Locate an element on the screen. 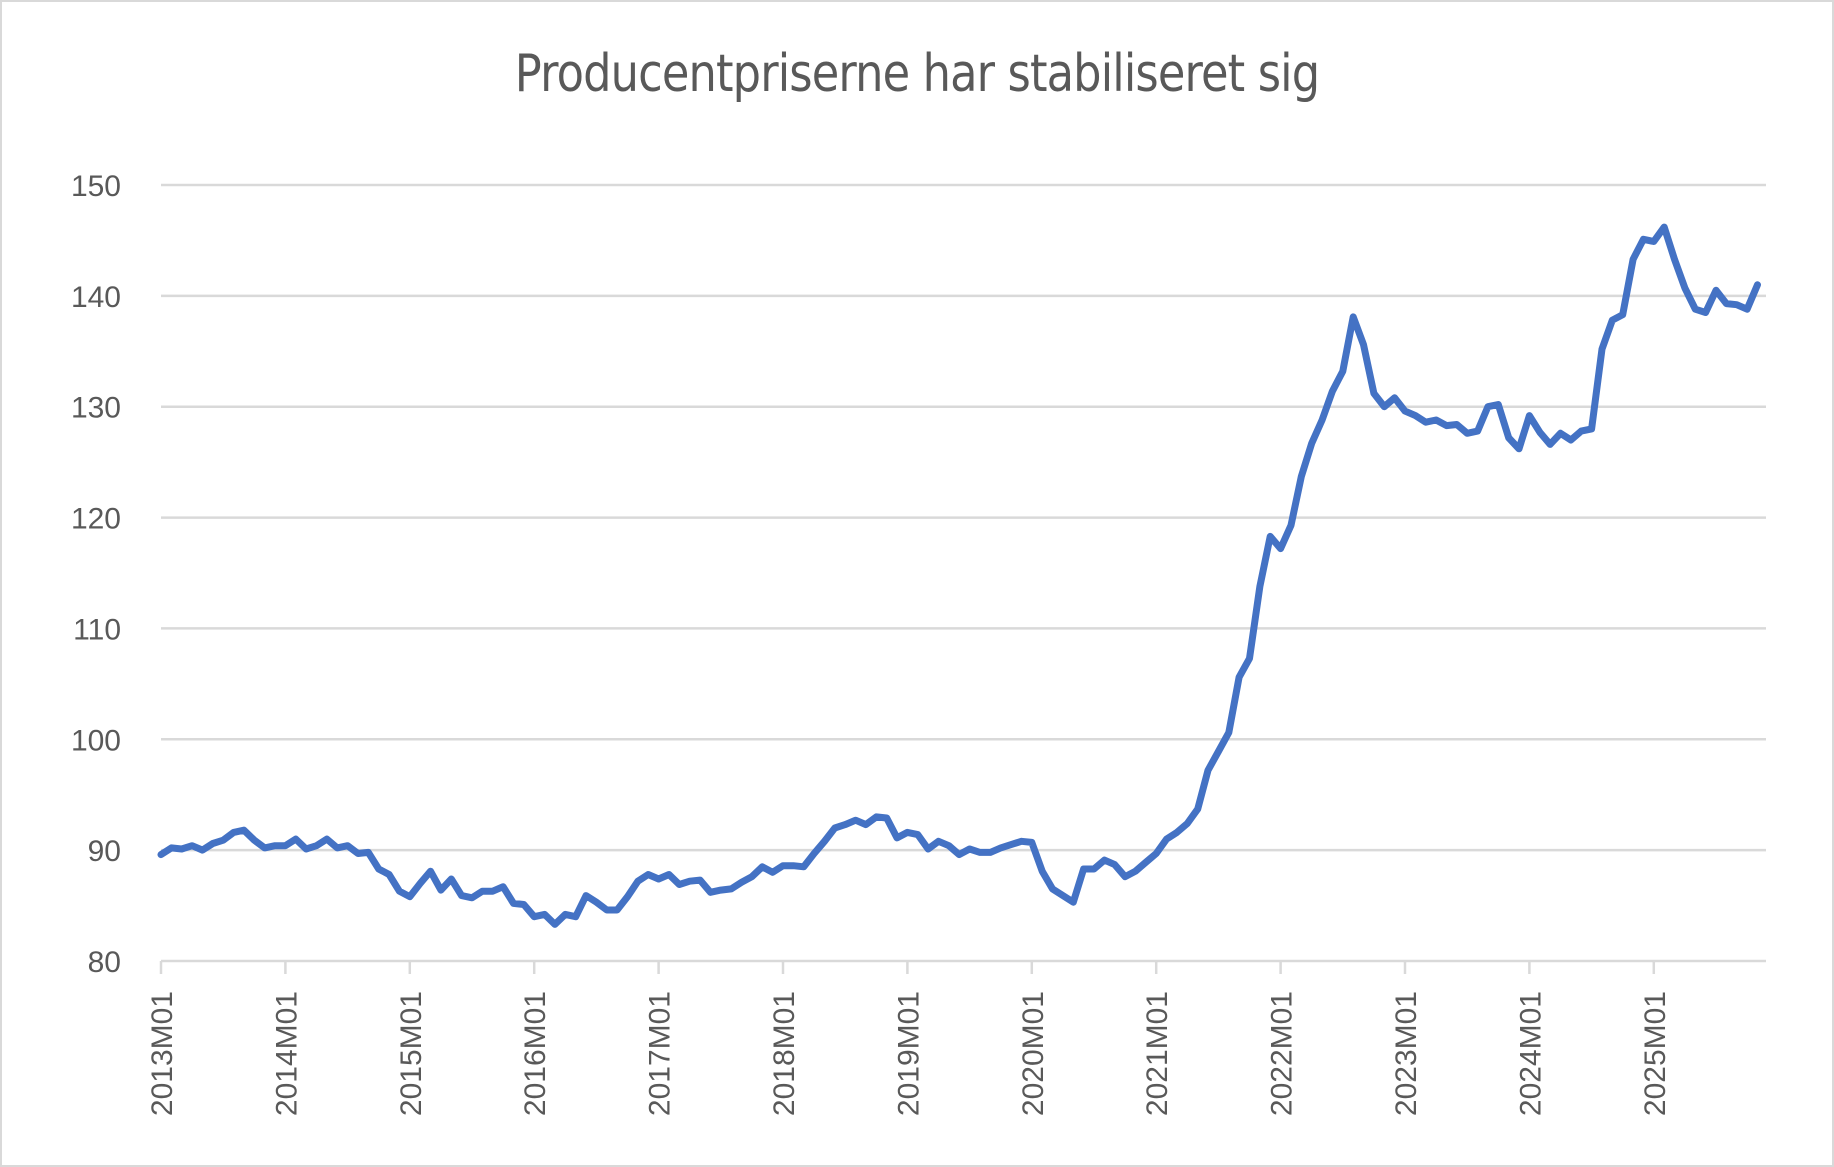 Image resolution: width=1834 pixels, height=1167 pixels. x-tick-label: 2022M01 is located at coordinates (1282, 1053).